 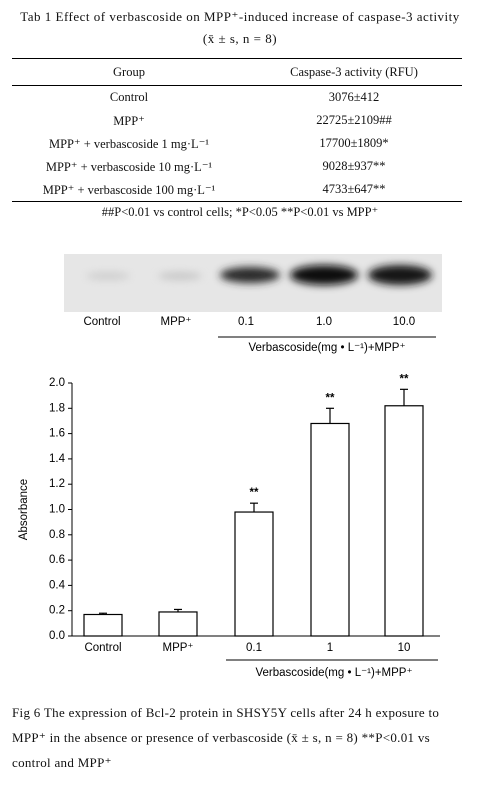 I want to click on x-tick-label: Control, so click(x=102, y=648).